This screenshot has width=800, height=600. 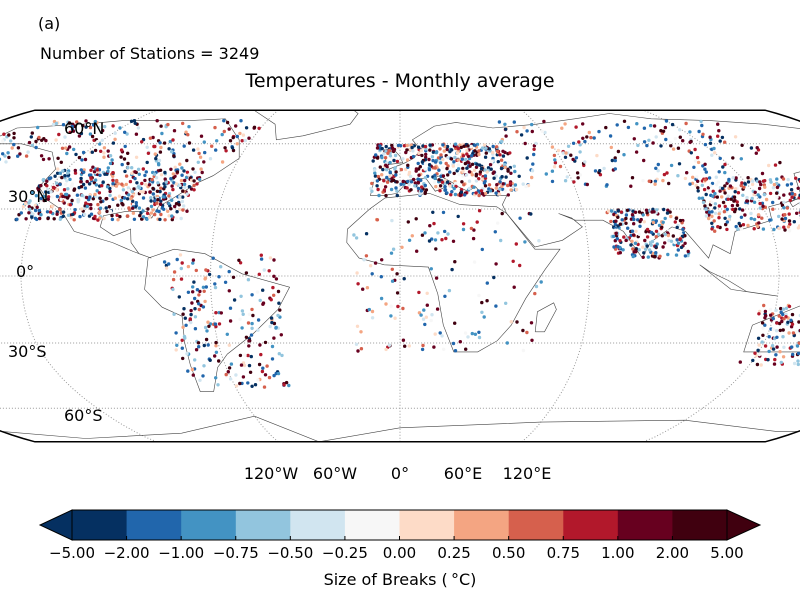 What do you see at coordinates (306, 125) in the screenshot?
I see `landmass-greenland` at bounding box center [306, 125].